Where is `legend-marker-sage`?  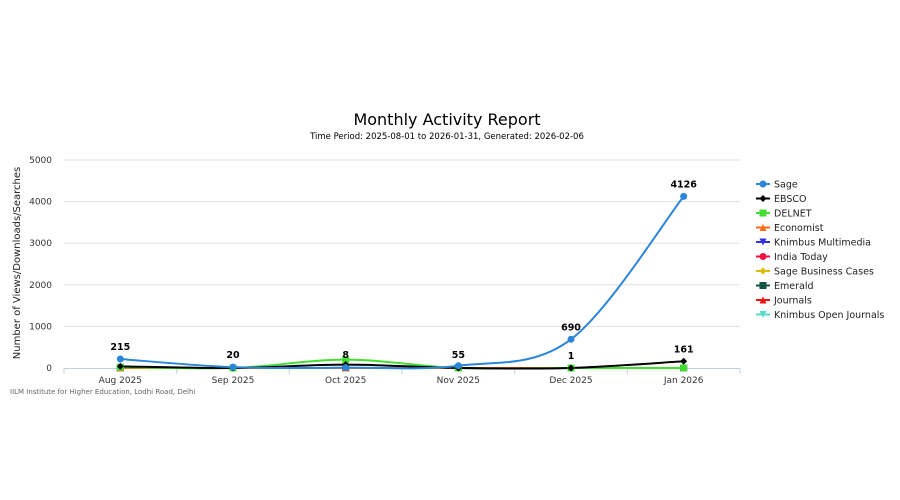
legend-marker-sage is located at coordinates (763, 184).